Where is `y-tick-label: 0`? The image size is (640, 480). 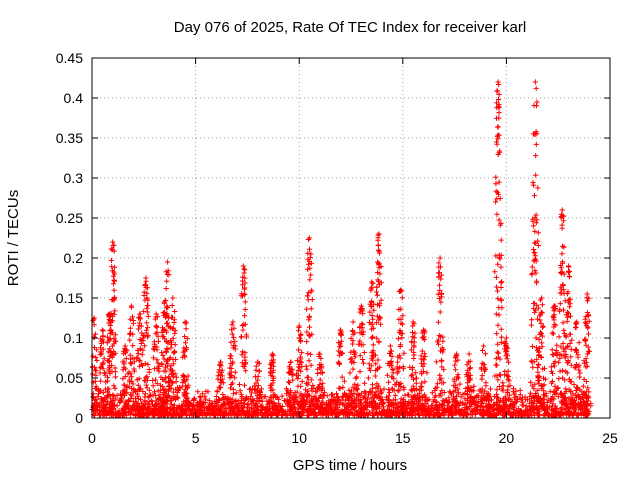
y-tick-label: 0 is located at coordinates (79, 418).